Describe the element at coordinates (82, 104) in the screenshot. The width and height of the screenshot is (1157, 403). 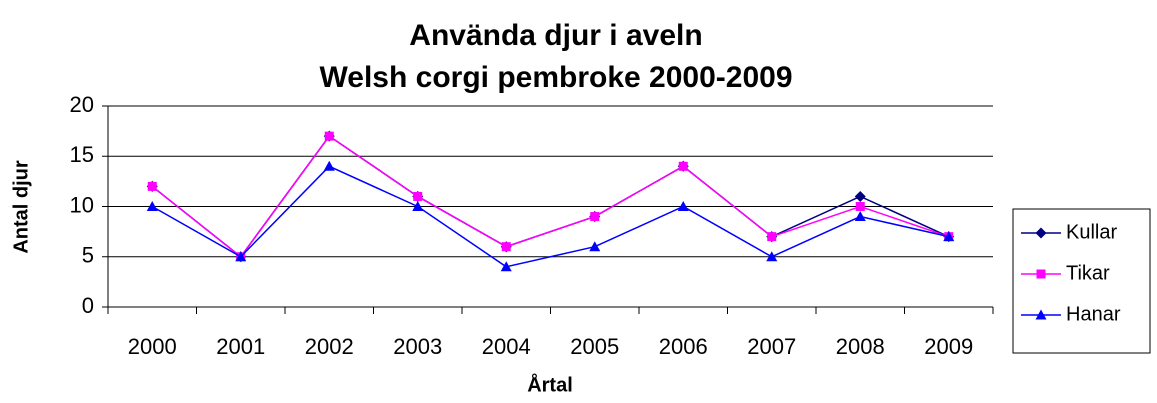
I see `y-tick-label: 20` at that location.